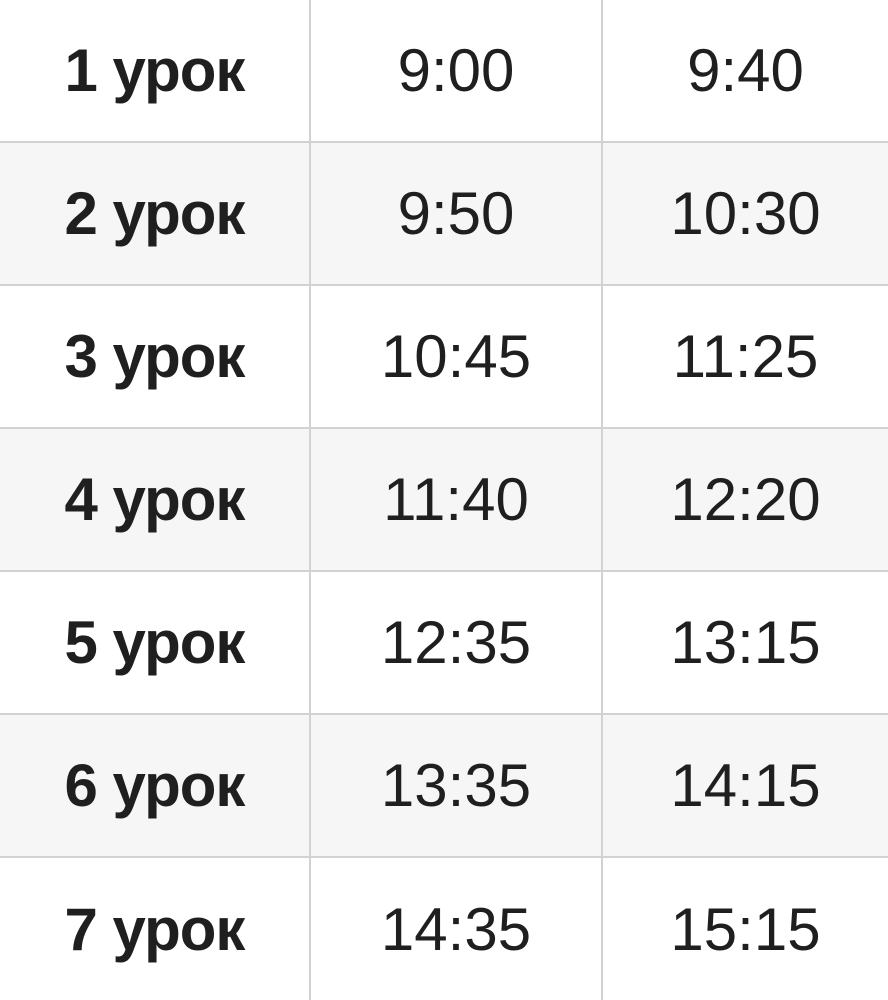 The width and height of the screenshot is (888, 1000). What do you see at coordinates (456, 928) in the screenshot?
I see `lesson-start-time: 14:35` at bounding box center [456, 928].